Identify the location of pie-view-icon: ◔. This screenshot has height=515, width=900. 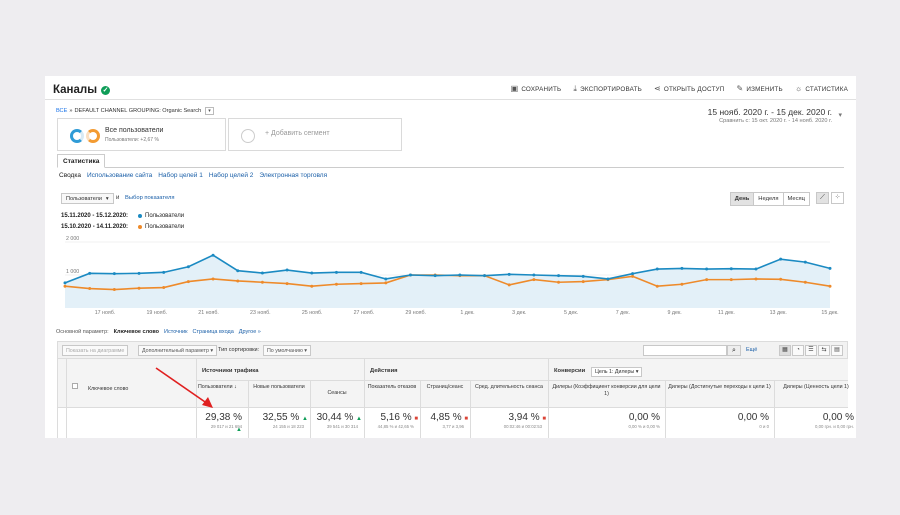
(798, 350).